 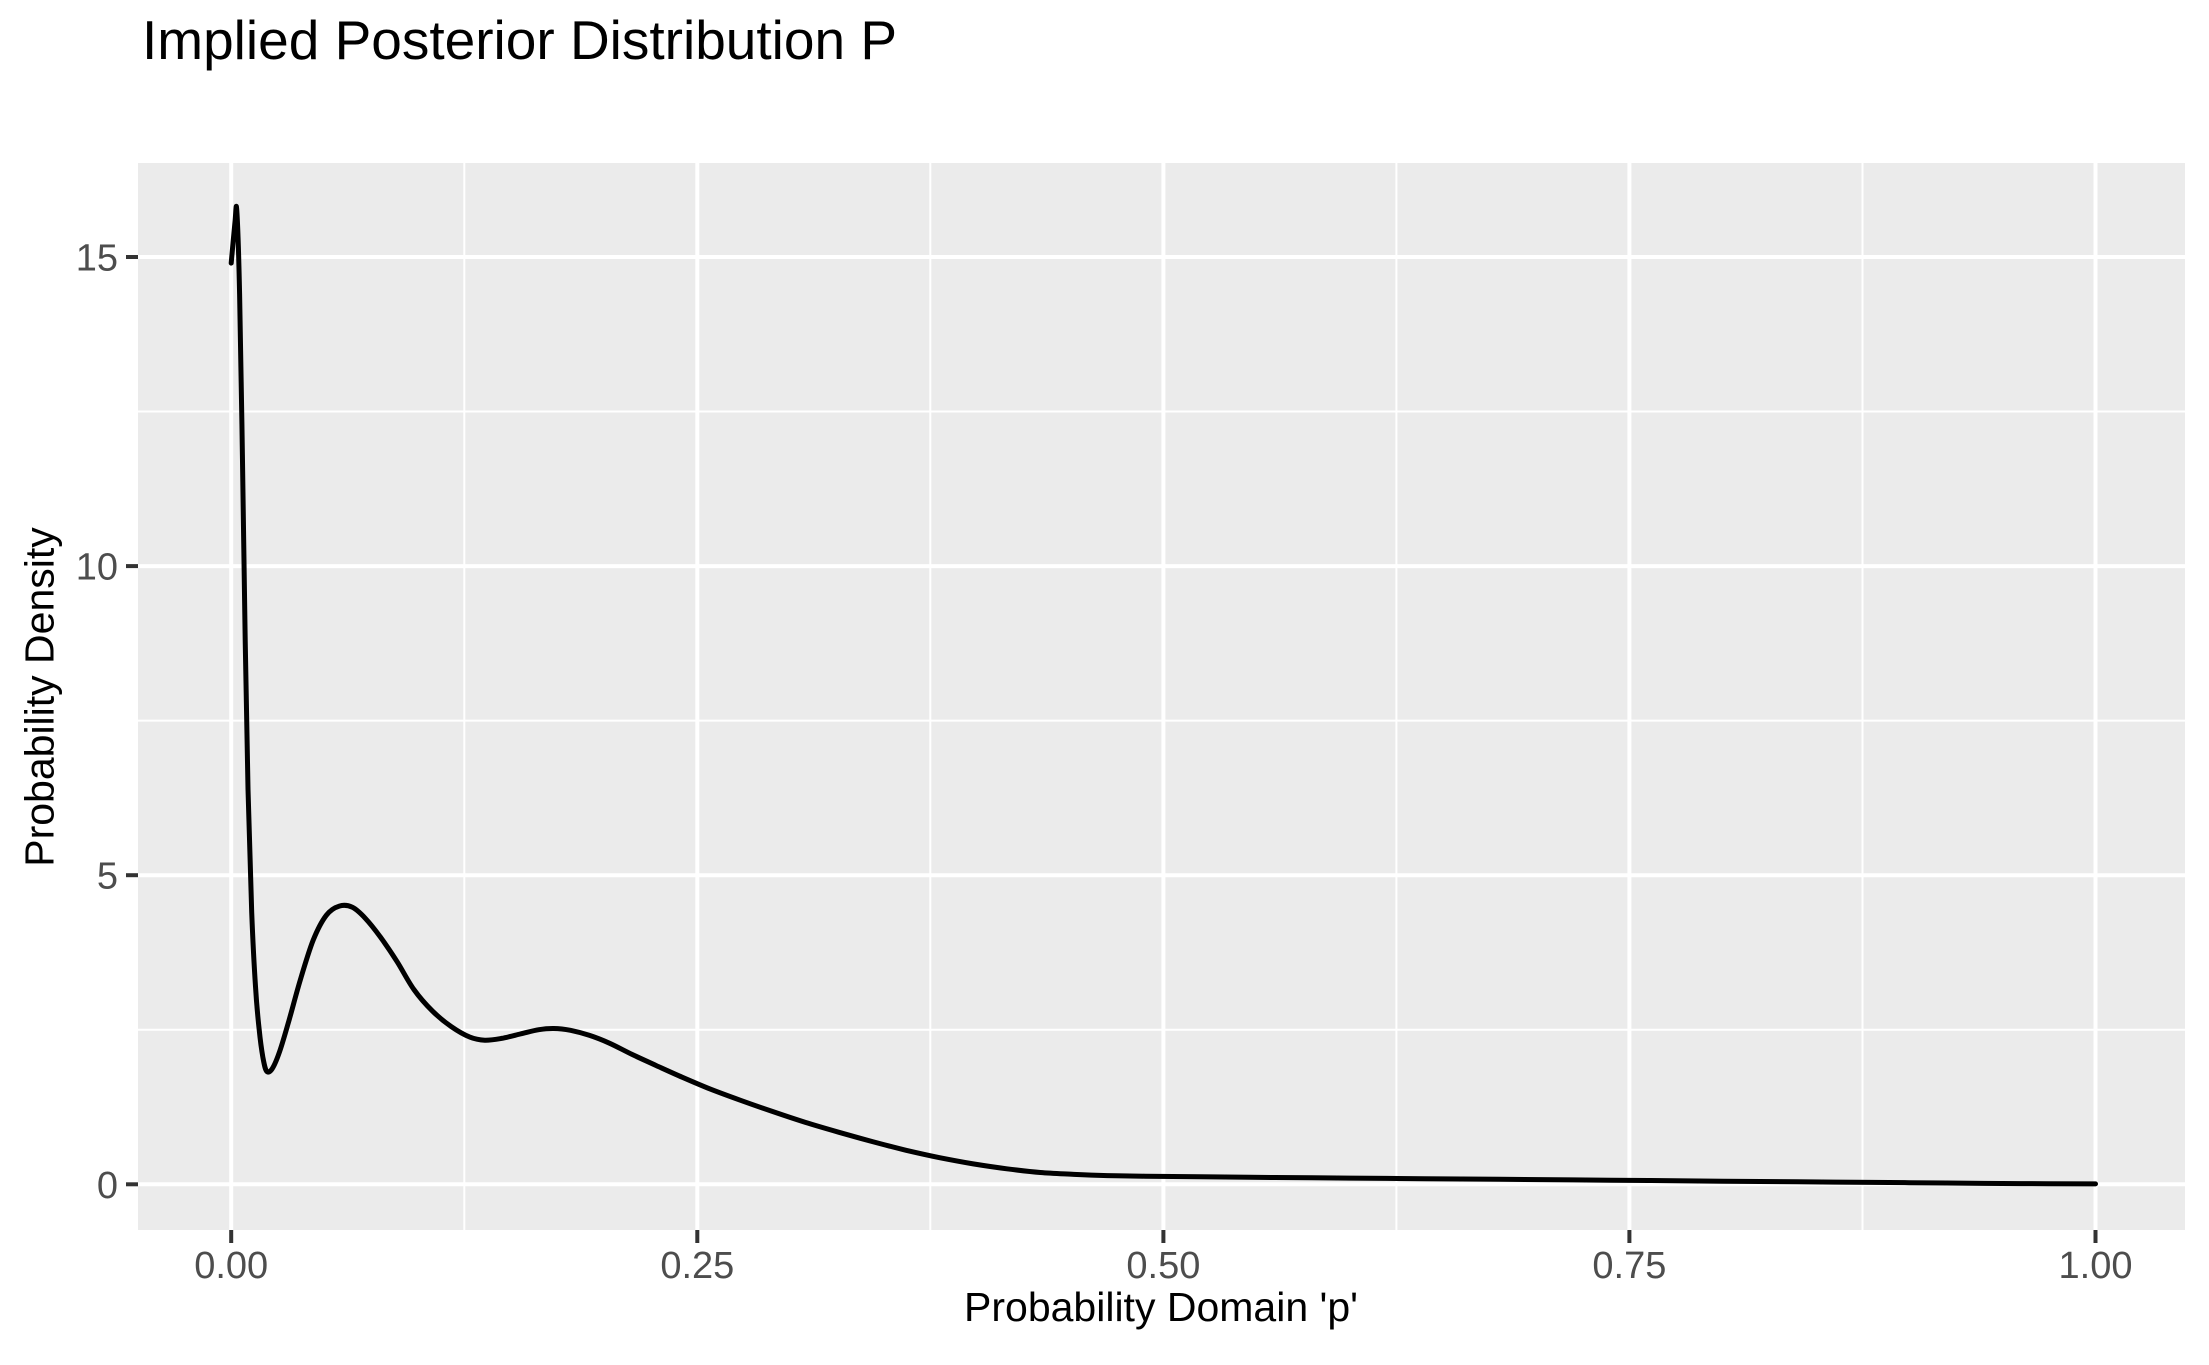 I want to click on y-tick-label: 0, so click(x=107, y=1186).